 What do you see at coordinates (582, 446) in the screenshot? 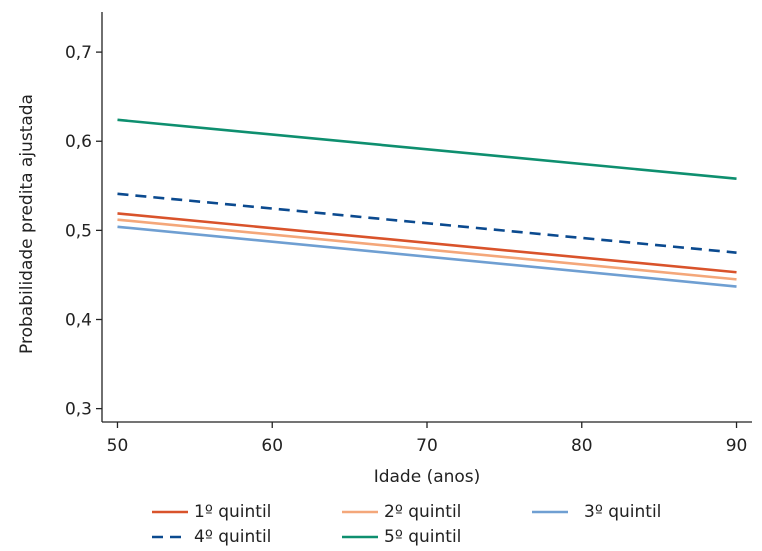
I see `x-tick-label: 80` at bounding box center [582, 446].